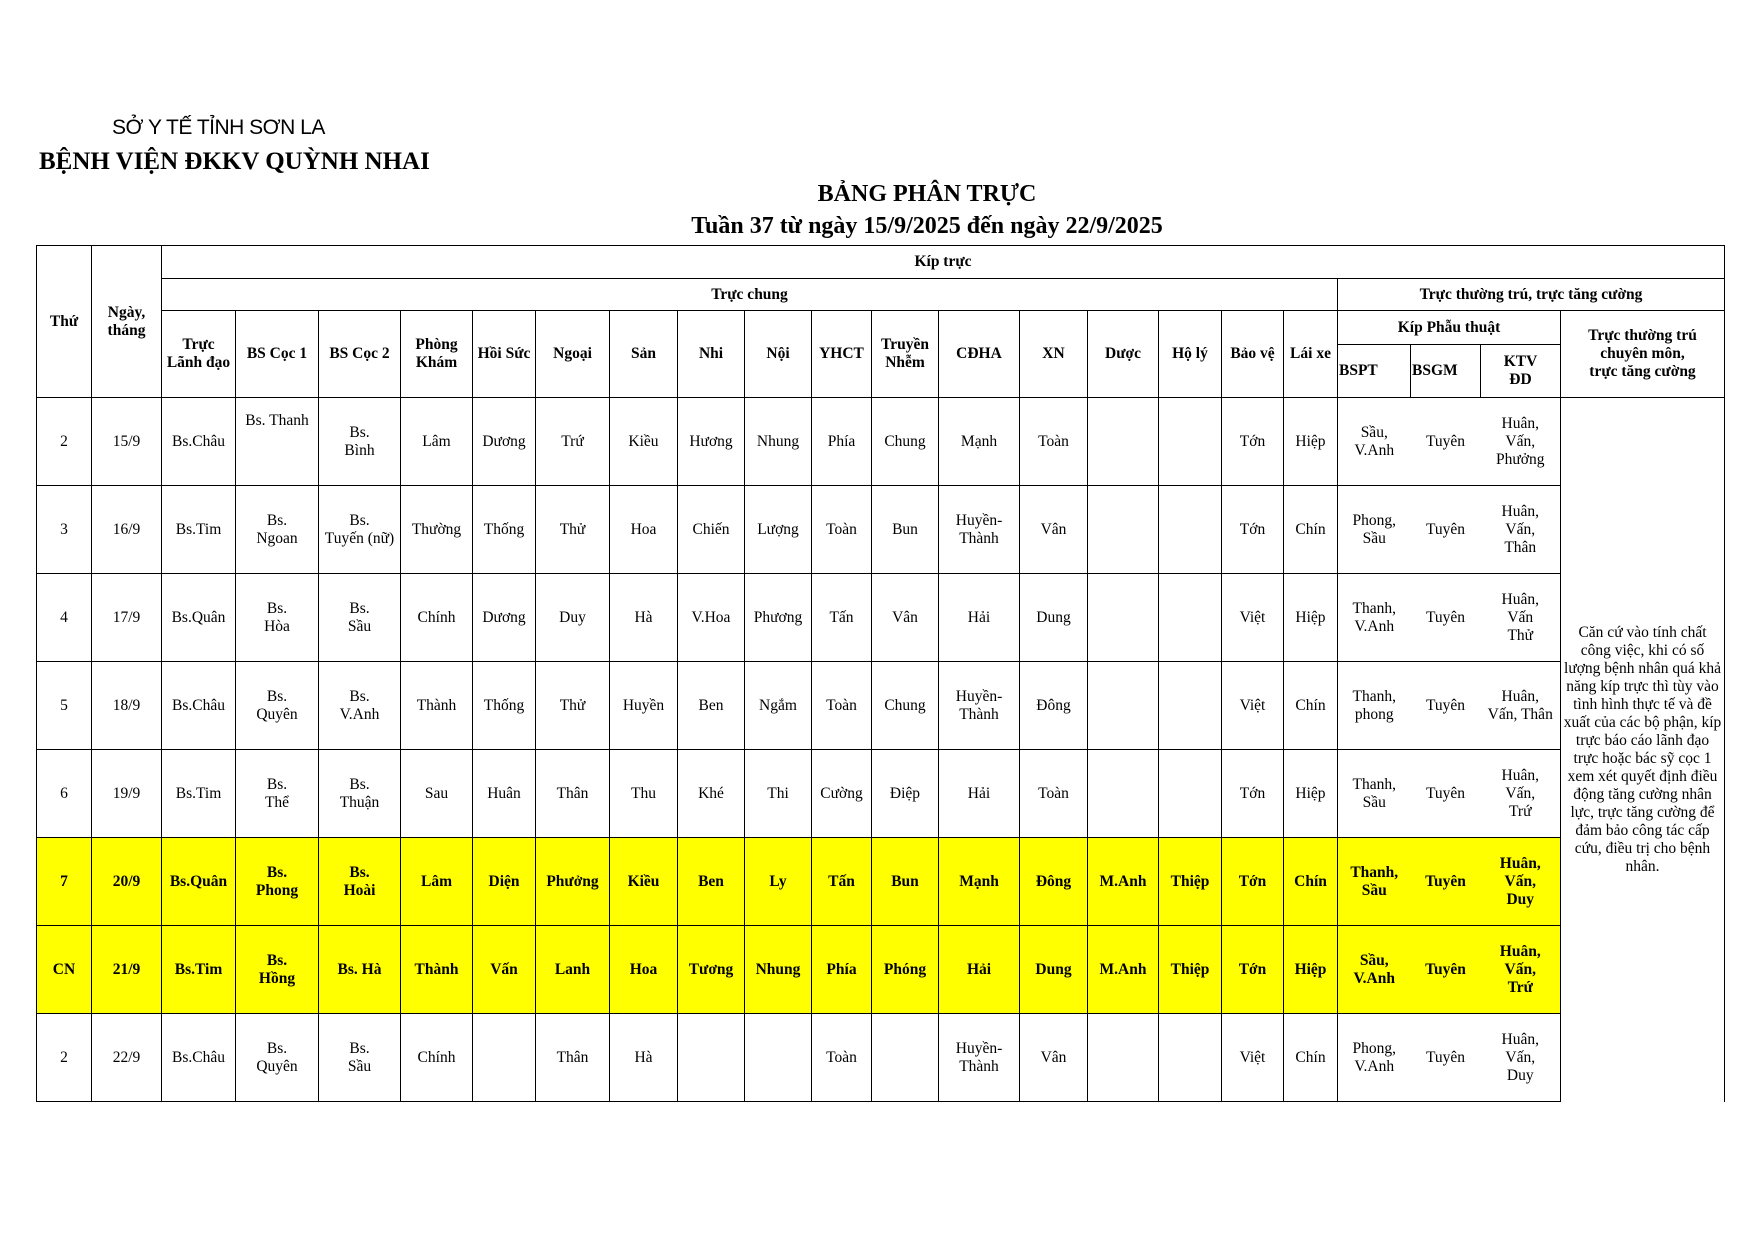 This screenshot has width=1754, height=1241. I want to click on table-cell: Chiến, so click(711, 529).